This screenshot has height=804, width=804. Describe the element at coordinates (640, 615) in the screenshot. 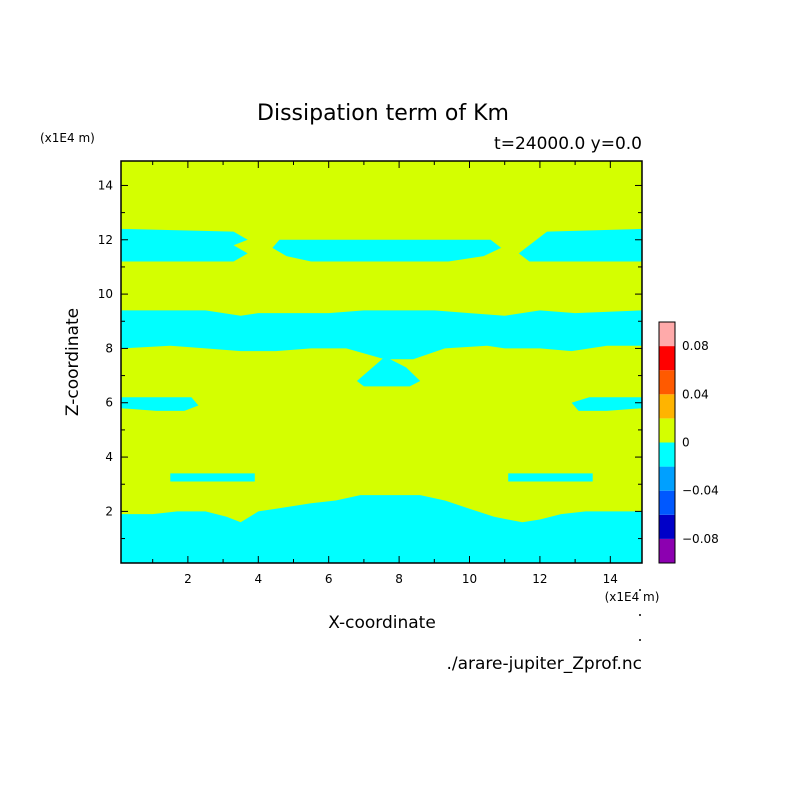

I see `unit-marks` at that location.